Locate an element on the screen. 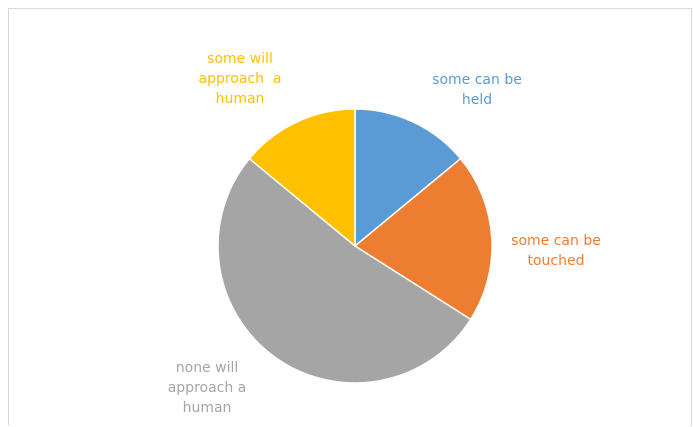  slice-label-line: none will is located at coordinates (207, 368).